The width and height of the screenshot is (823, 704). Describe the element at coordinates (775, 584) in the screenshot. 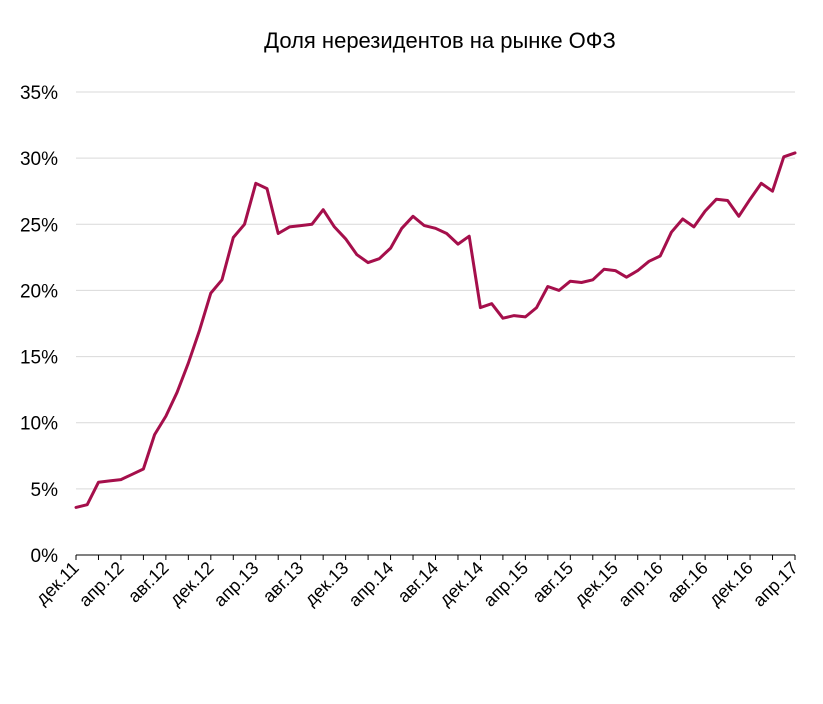

I see `x-tick-label: апр.17` at that location.